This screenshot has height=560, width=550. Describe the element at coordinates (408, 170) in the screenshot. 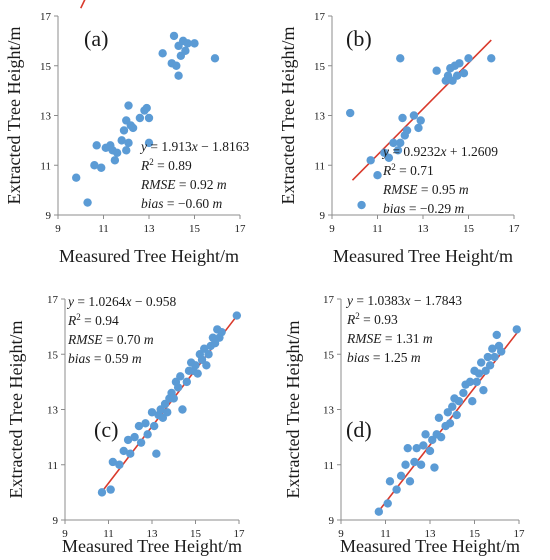

I see `r-squared-label: R2 = 0.71` at that location.